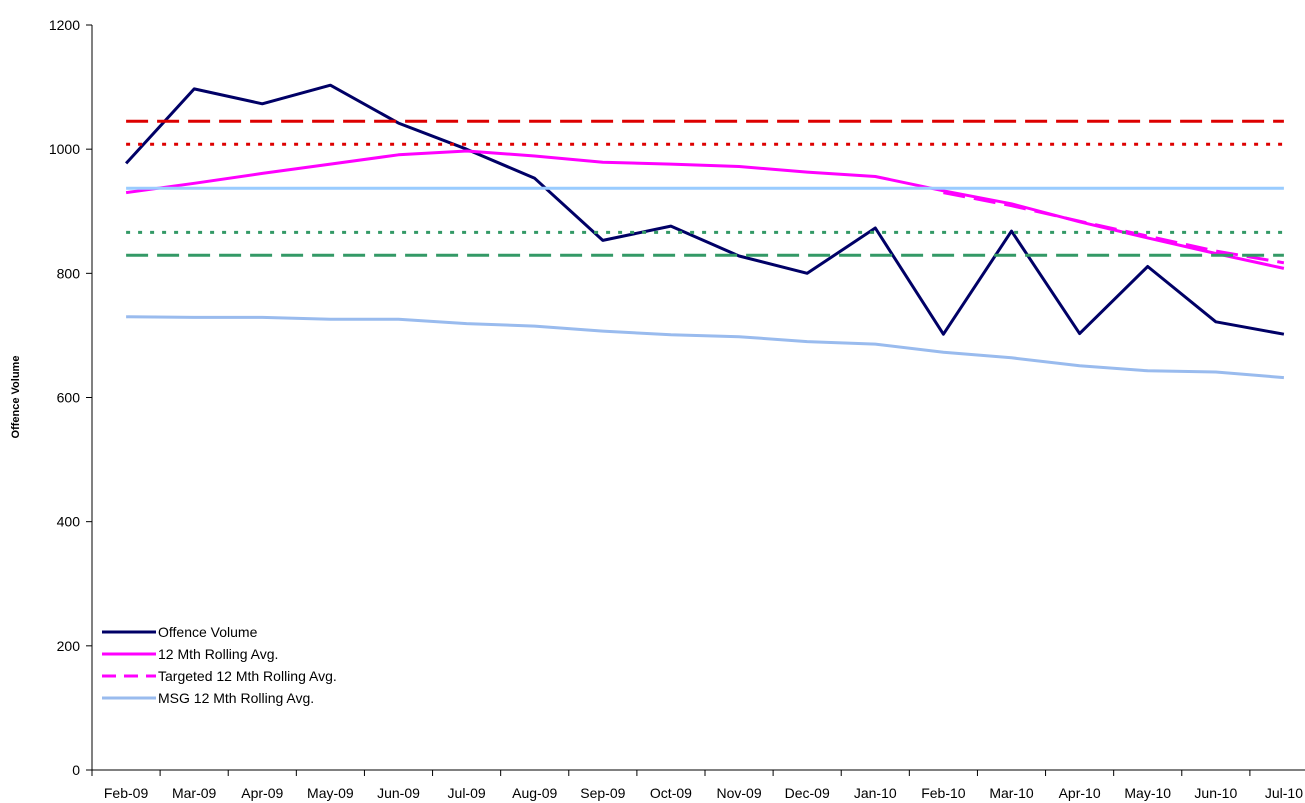 This screenshot has width=1305, height=803. What do you see at coordinates (1114, 228) in the screenshot?
I see `series-line-targeted-12-mth-rolling-avg` at bounding box center [1114, 228].